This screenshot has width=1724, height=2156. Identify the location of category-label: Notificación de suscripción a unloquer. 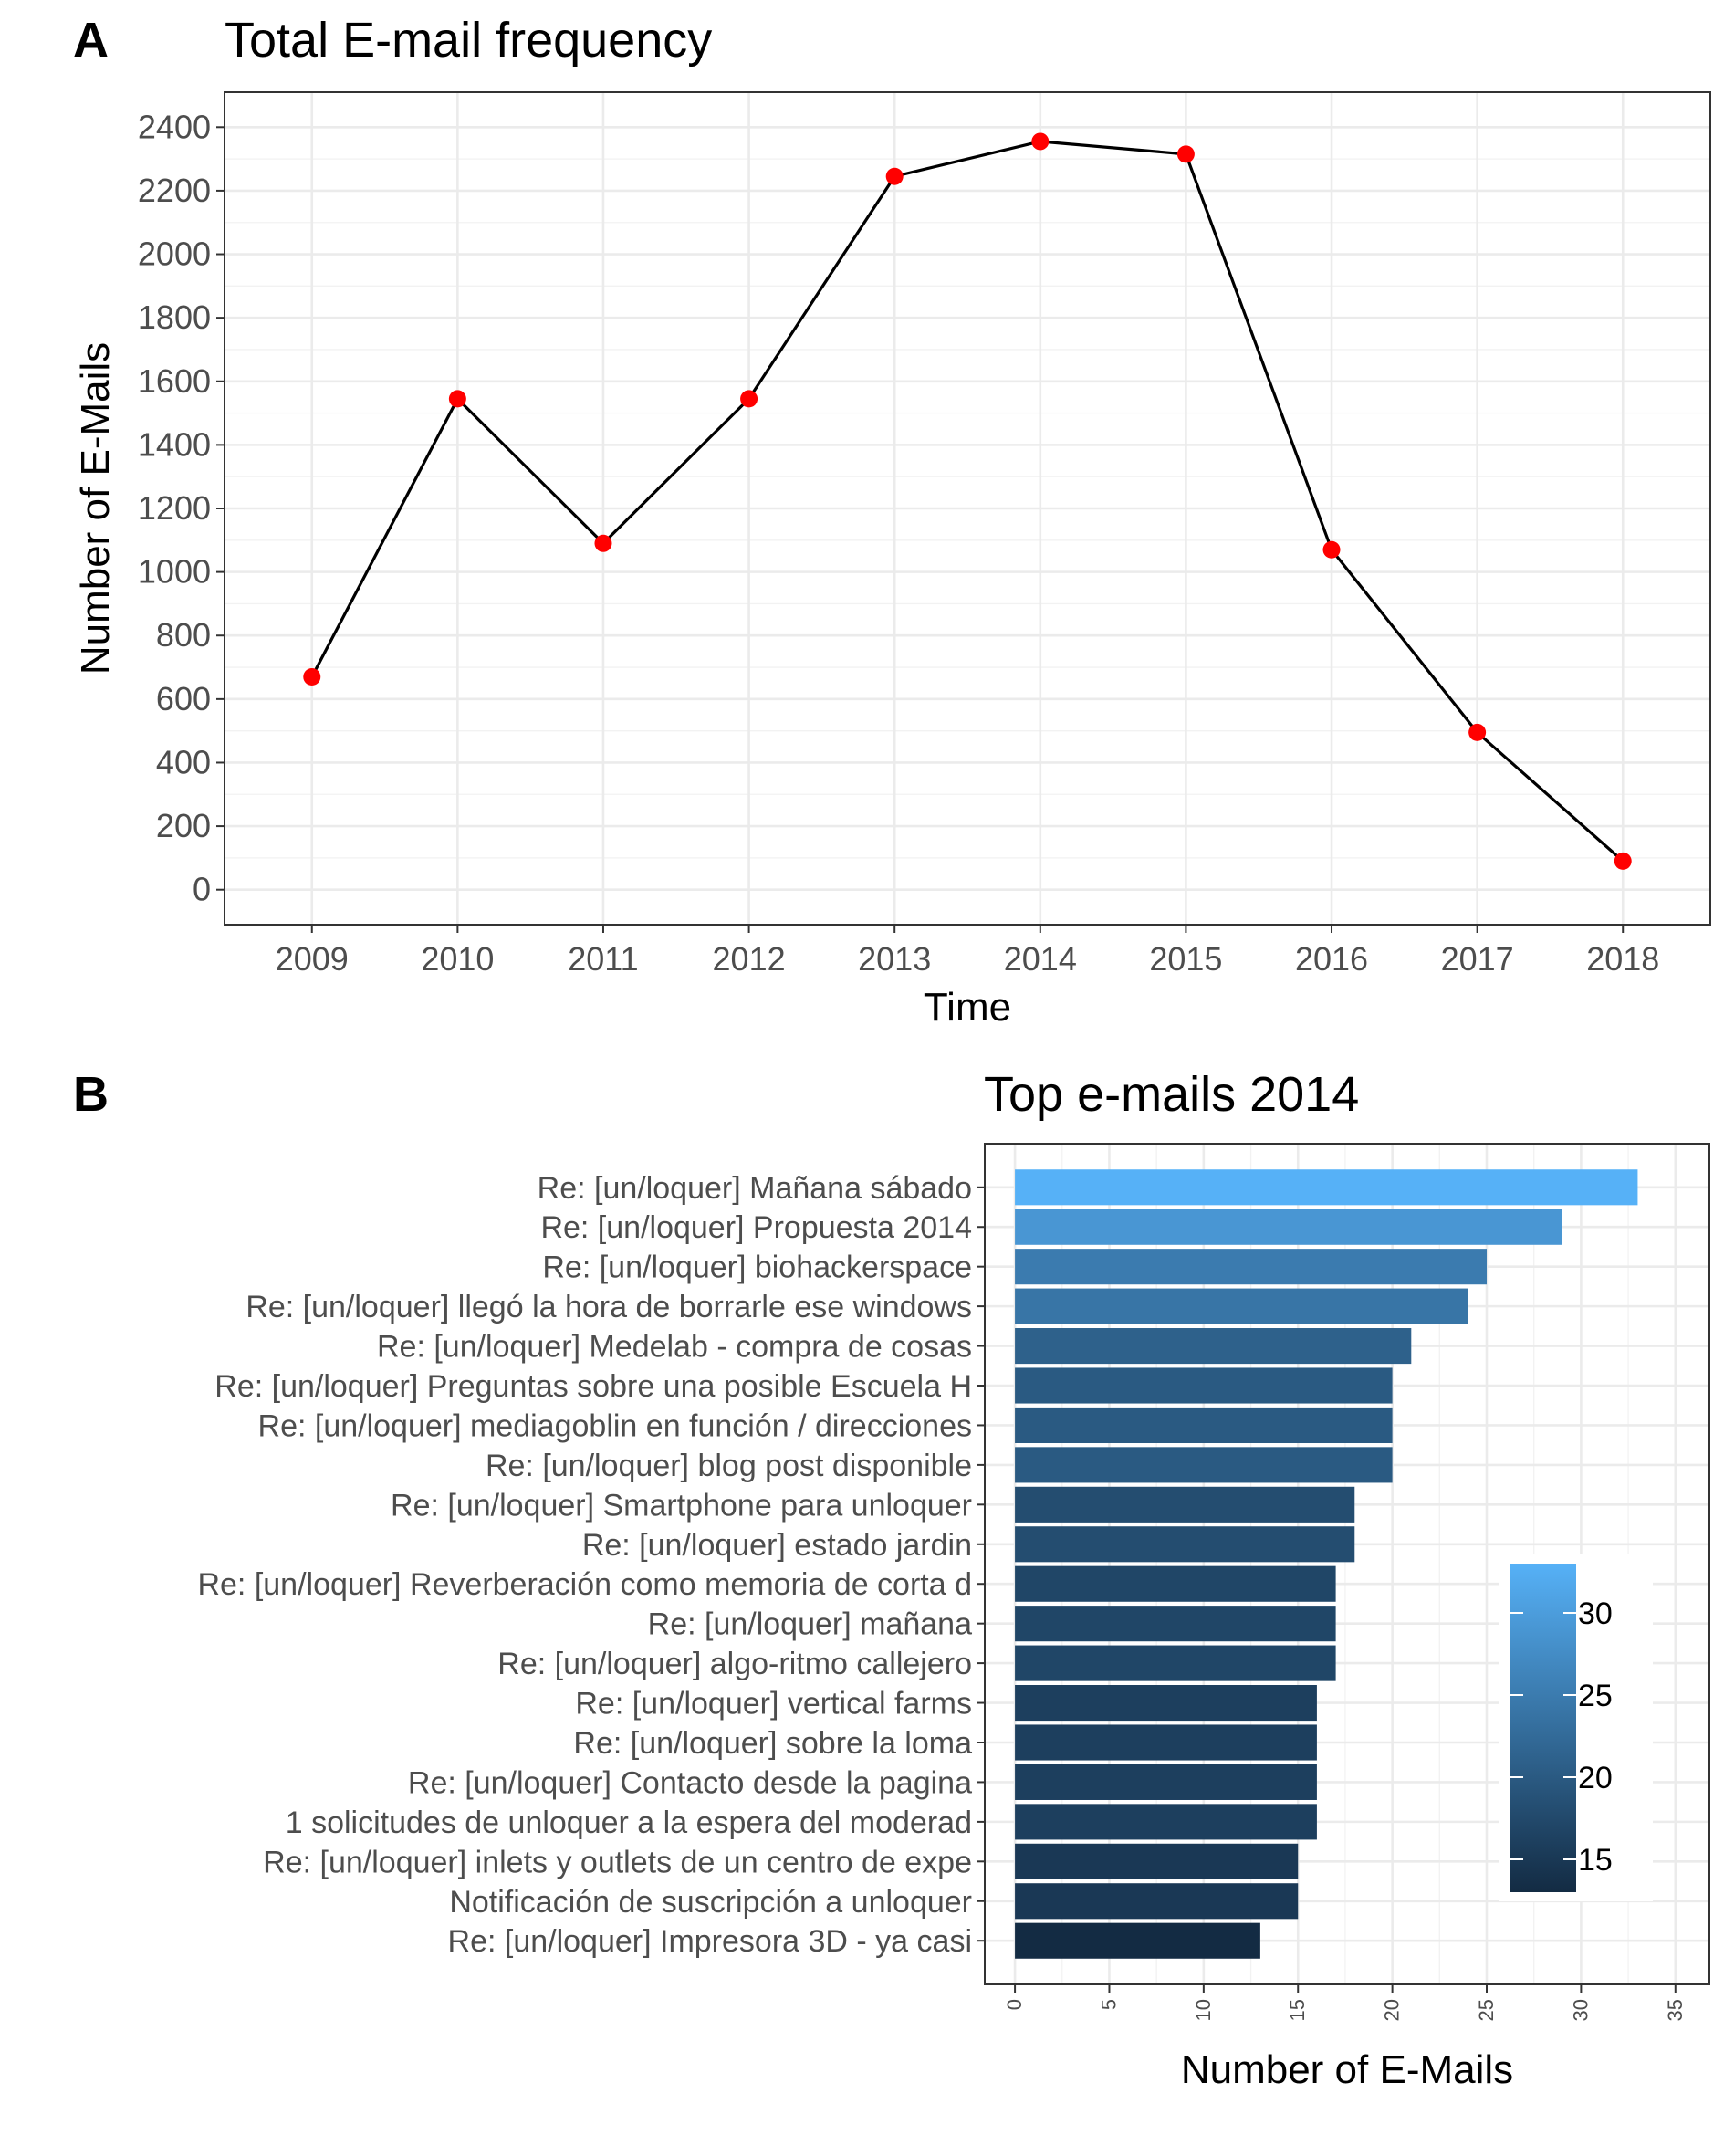
(710, 1902).